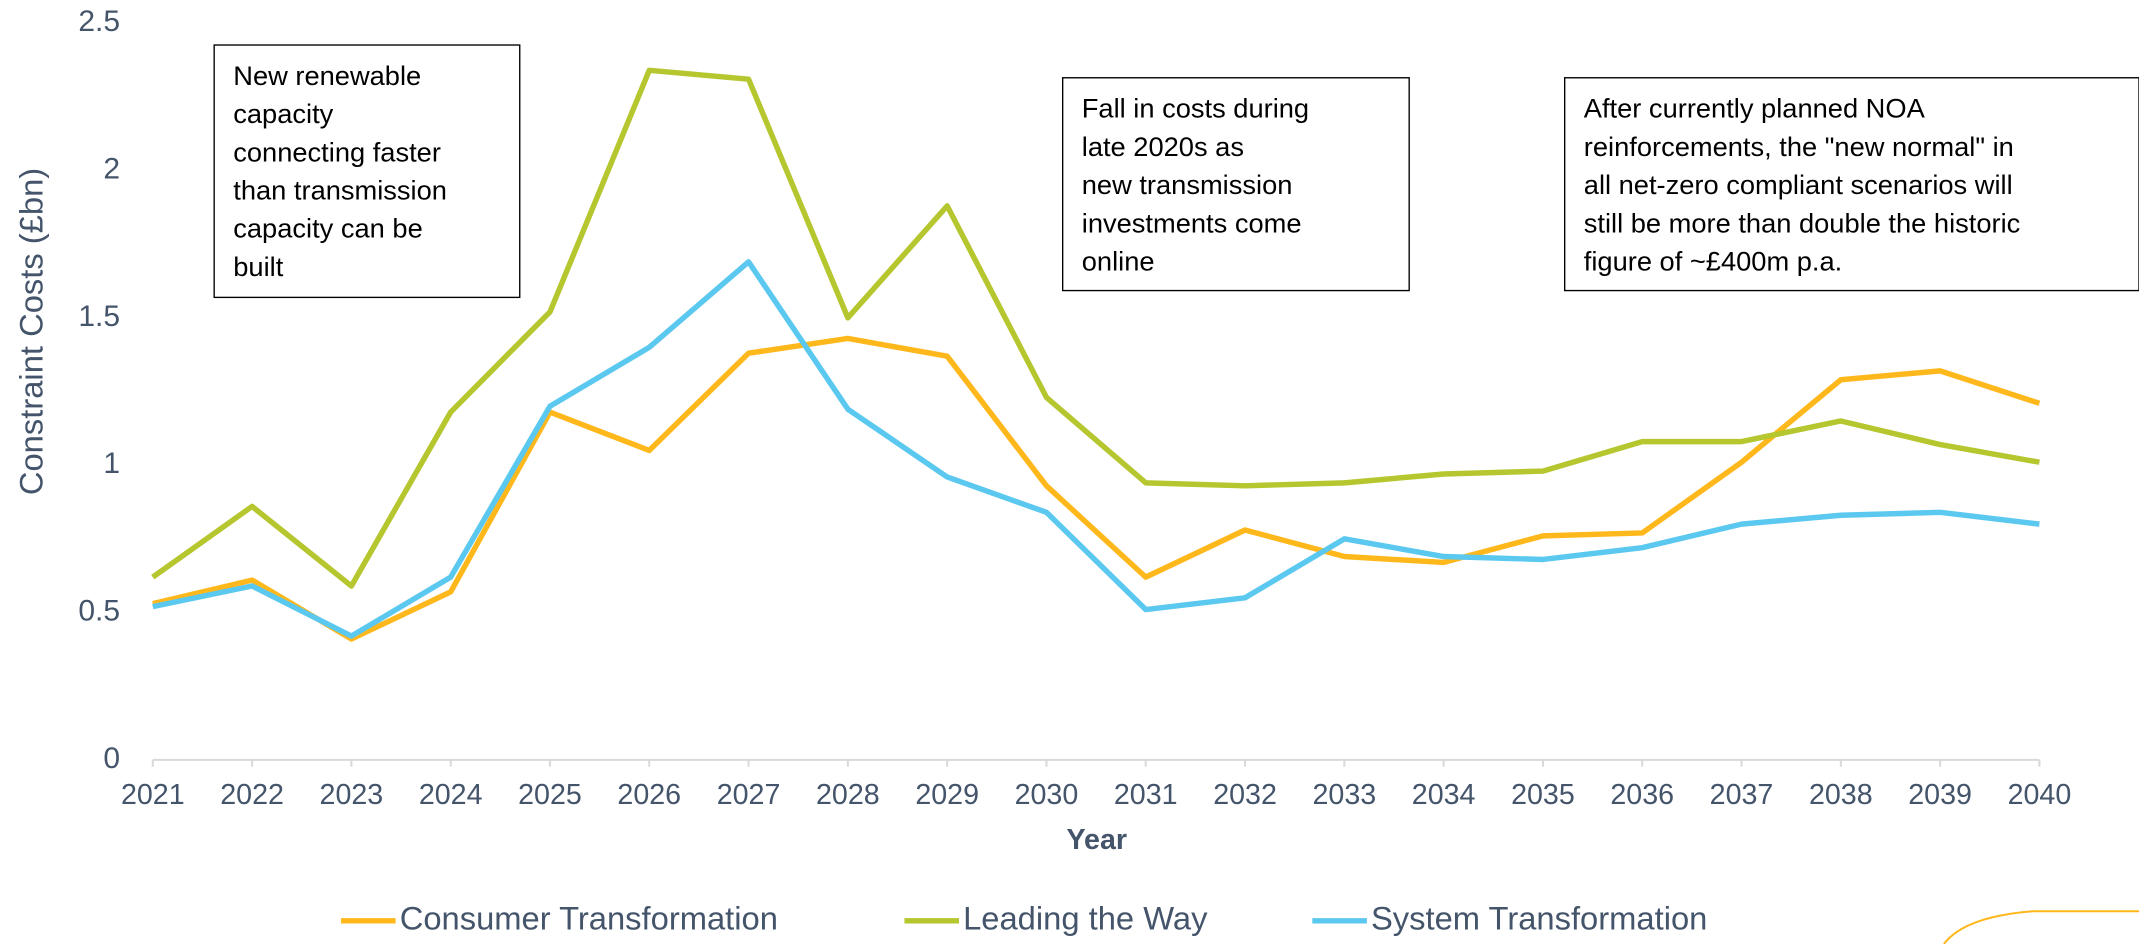  I want to click on annotation-text: still be more than double the historic, so click(1802, 222).